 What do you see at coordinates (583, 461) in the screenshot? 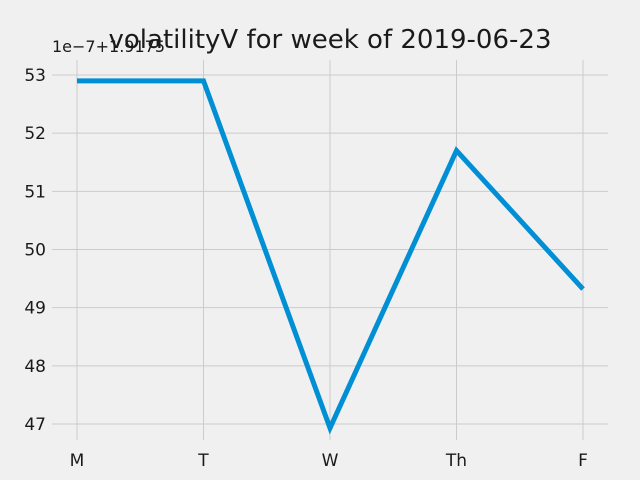
I see `x-tick-label: F` at bounding box center [583, 461].